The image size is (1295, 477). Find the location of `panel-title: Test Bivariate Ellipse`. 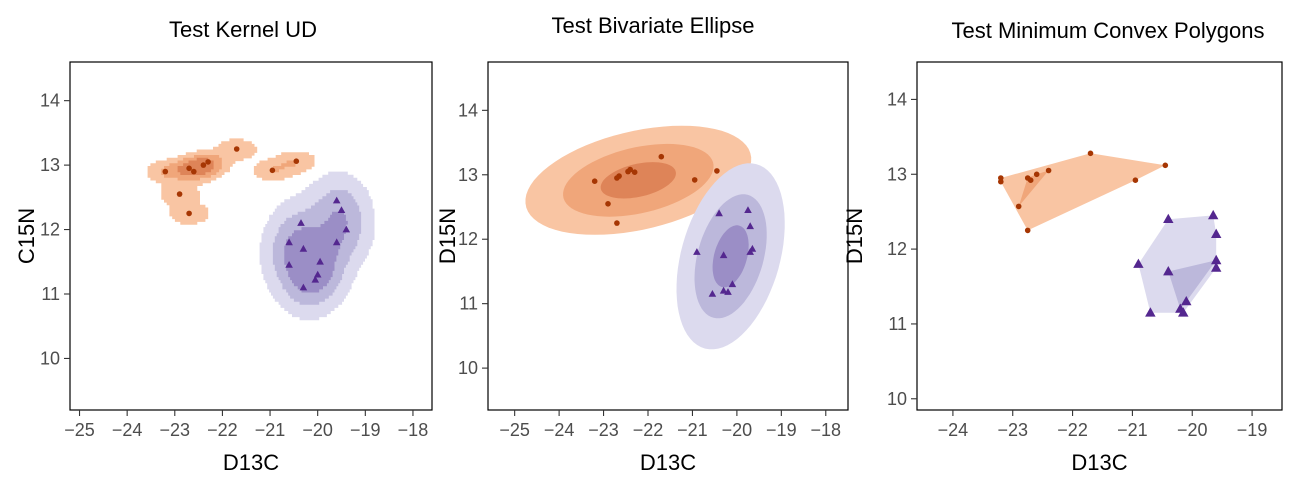

panel-title: Test Bivariate Ellipse is located at coordinates (653, 25).